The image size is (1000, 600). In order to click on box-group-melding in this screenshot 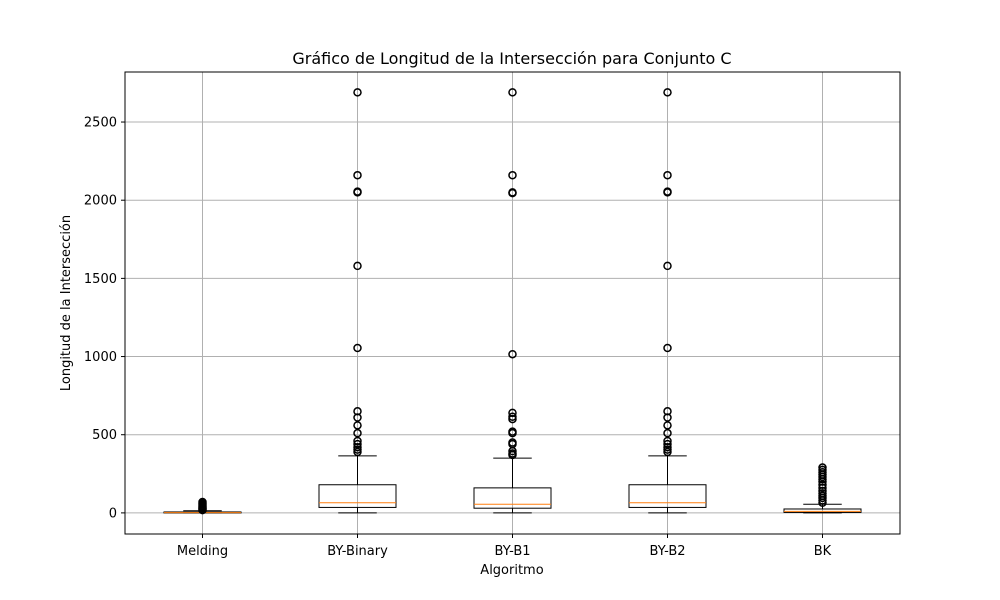, I will do `click(202, 506)`.